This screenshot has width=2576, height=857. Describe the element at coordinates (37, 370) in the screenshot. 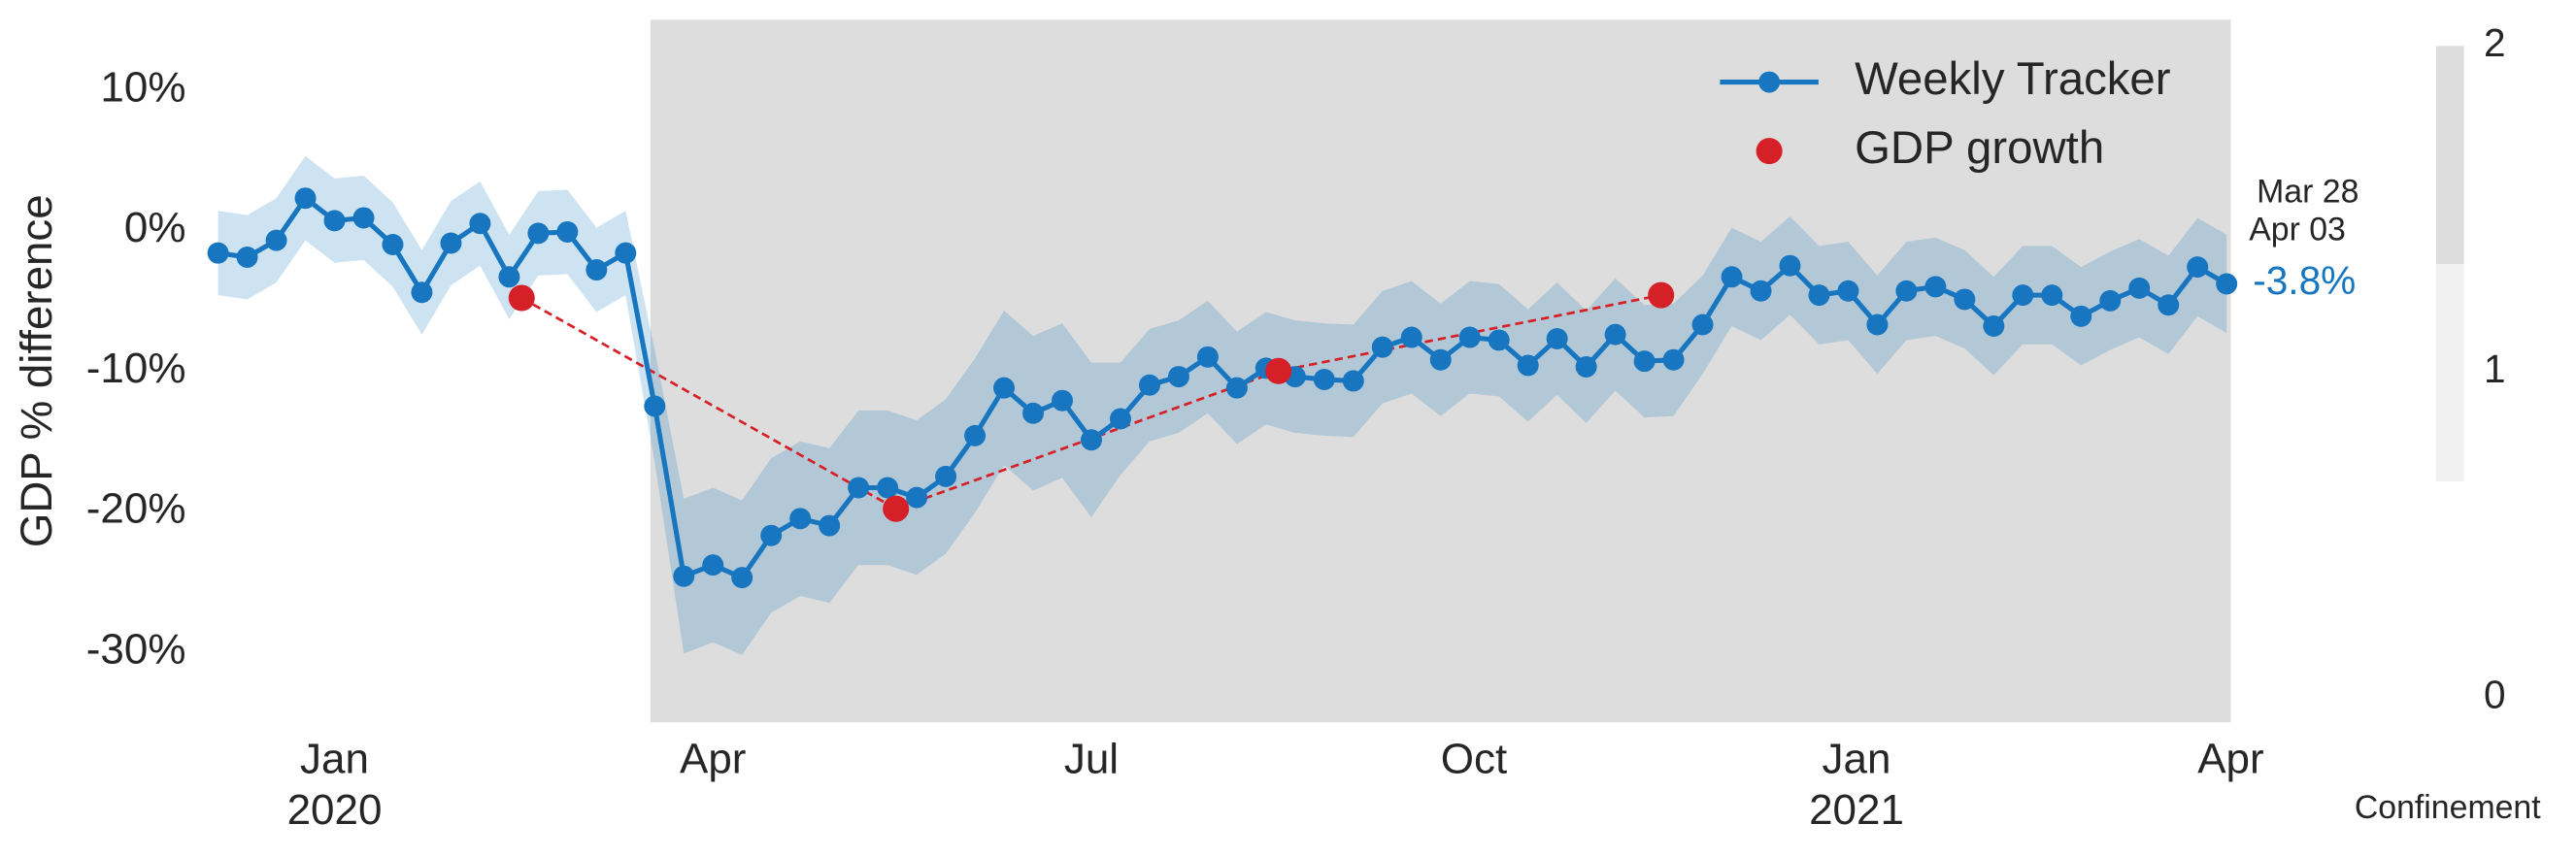

I see `y-axis-label: GDP % difference` at that location.